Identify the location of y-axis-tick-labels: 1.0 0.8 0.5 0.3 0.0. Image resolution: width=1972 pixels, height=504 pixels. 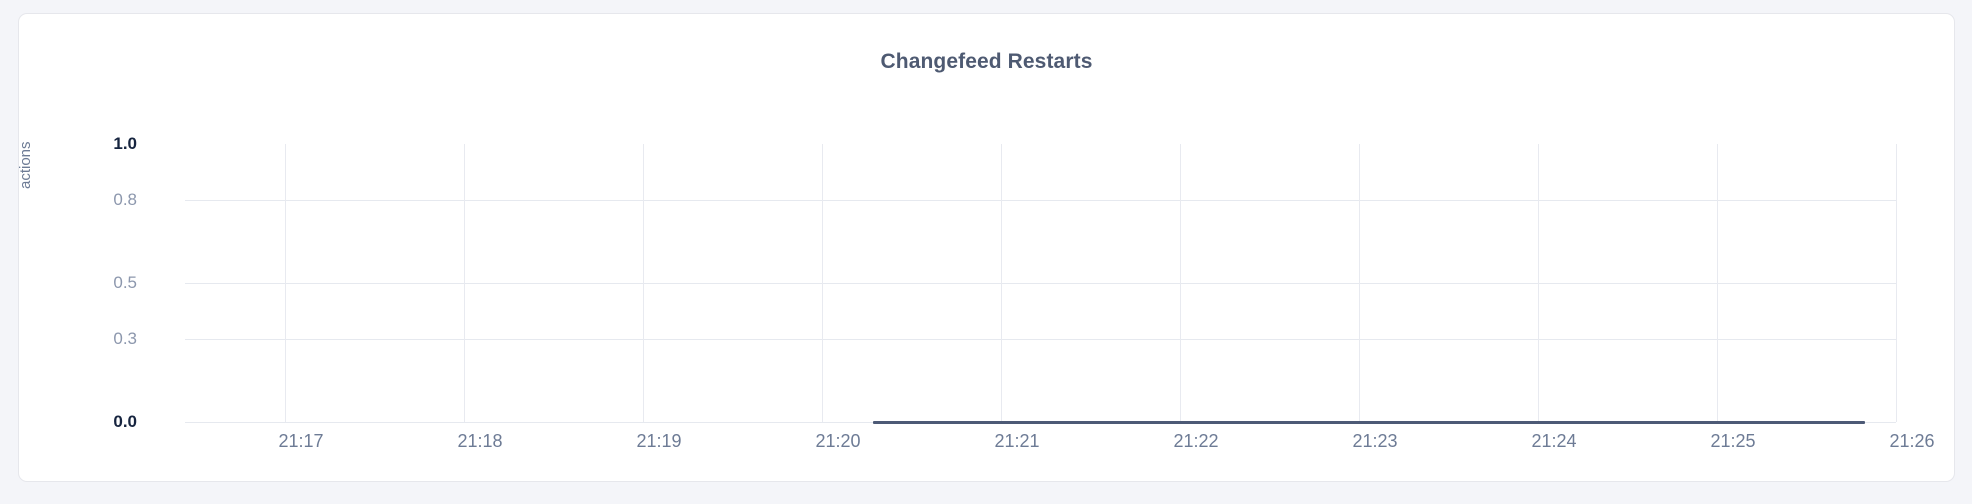
(108, 282).